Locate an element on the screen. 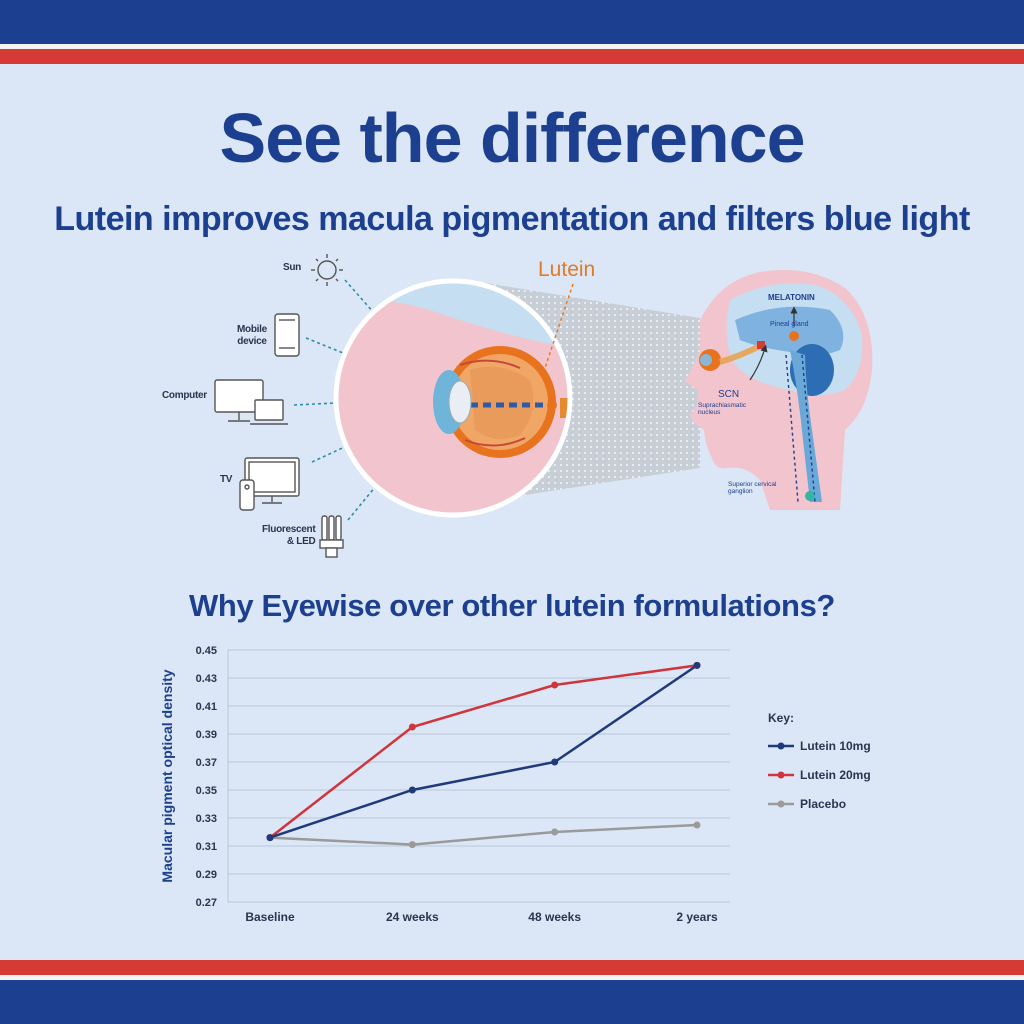  bottom-white-line is located at coordinates (512, 977).